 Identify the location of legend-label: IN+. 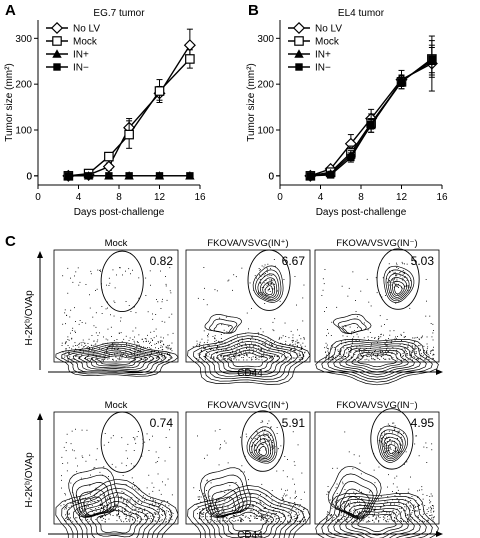
(323, 55).